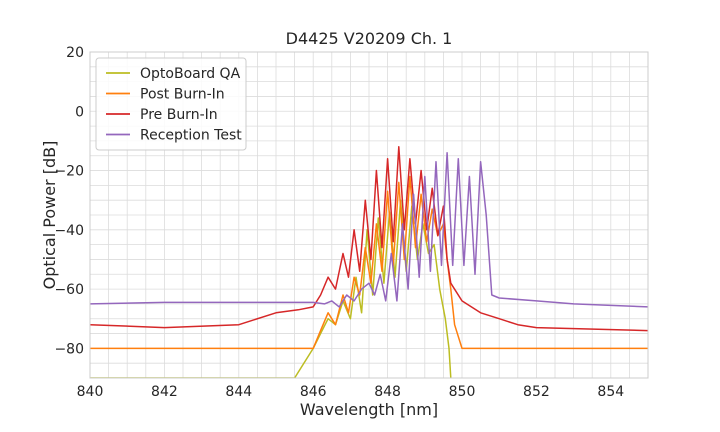  Describe the element at coordinates (536, 392) in the screenshot. I see `x-tick-label: 852` at that location.